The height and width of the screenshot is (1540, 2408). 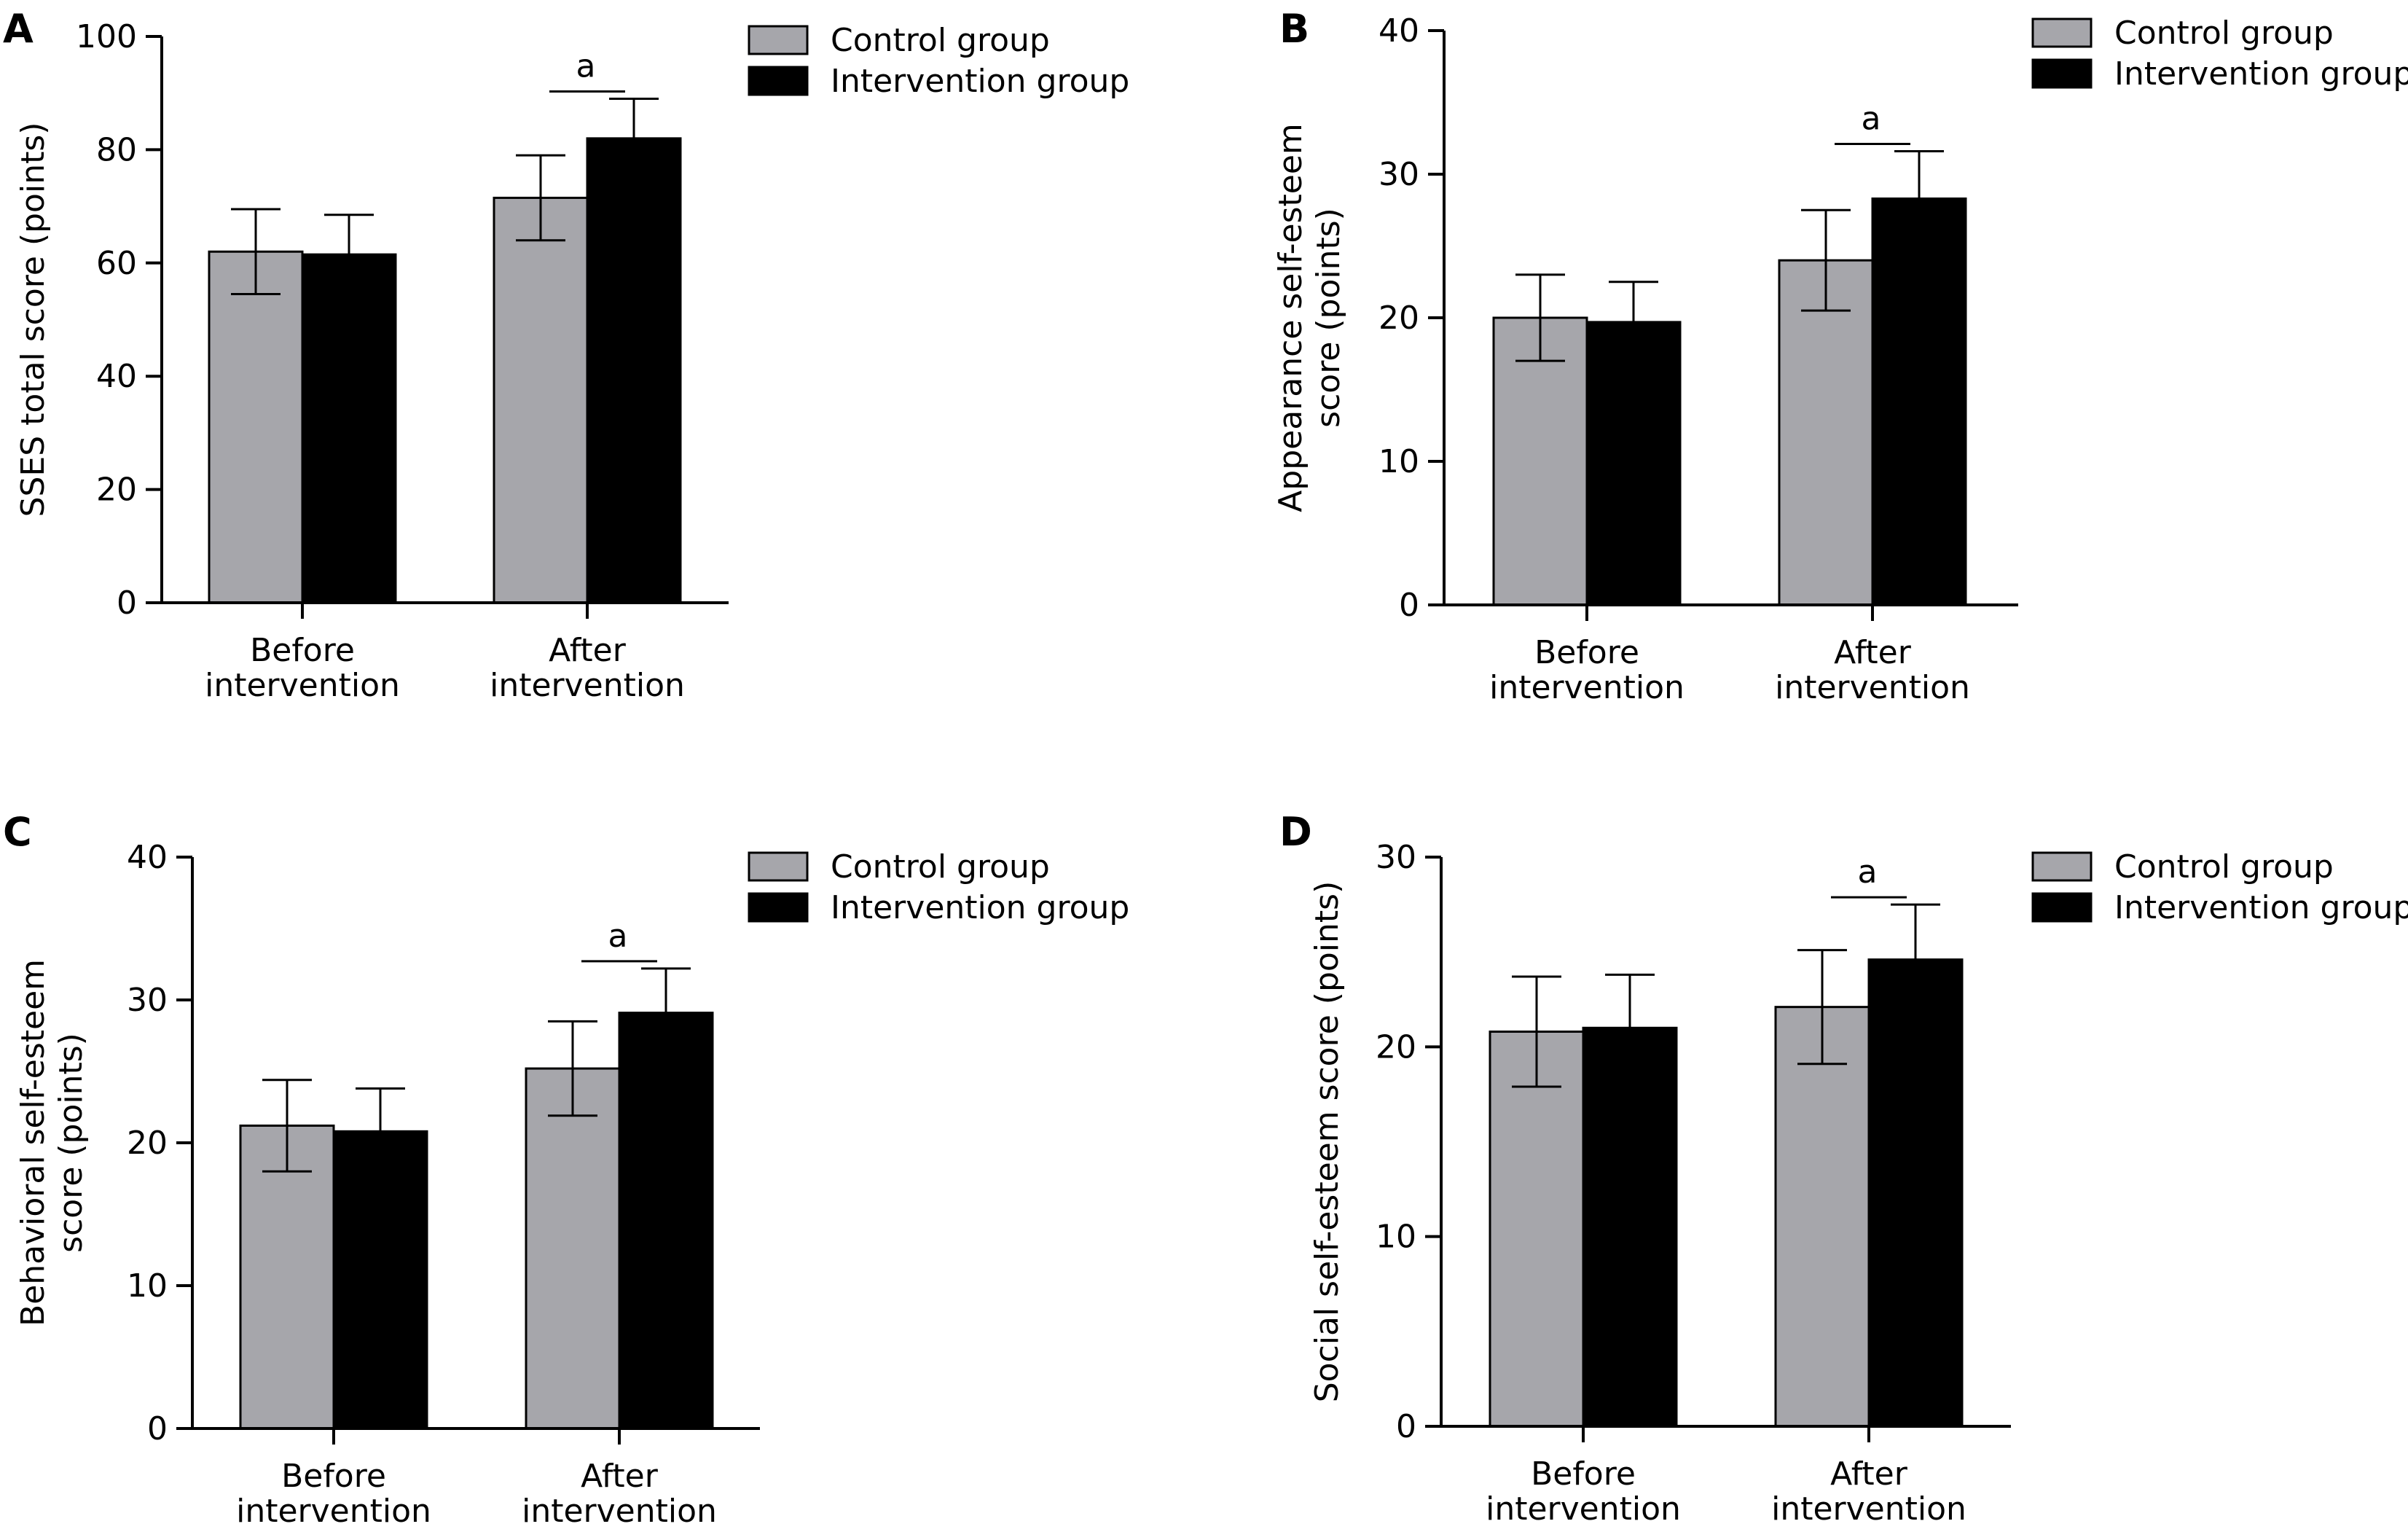 I want to click on y-axis-label: Behavioral self-esteem, so click(x=33, y=1142).